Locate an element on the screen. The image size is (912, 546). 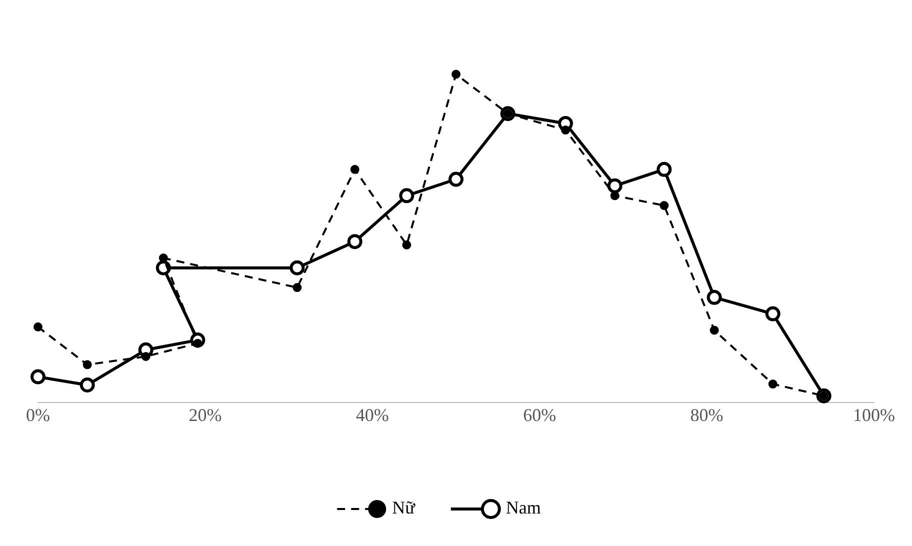
legend-label: Nữ is located at coordinates (404, 508).